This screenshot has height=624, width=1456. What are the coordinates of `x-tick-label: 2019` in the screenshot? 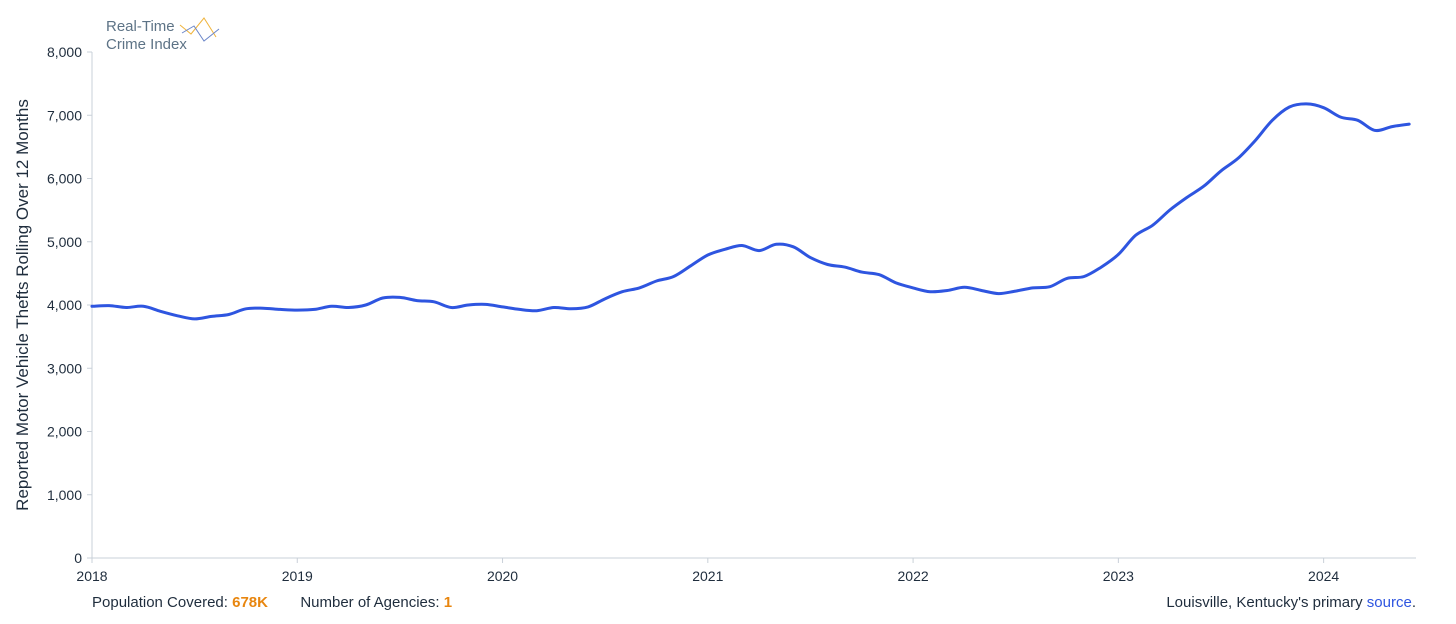 It's located at (297, 576).